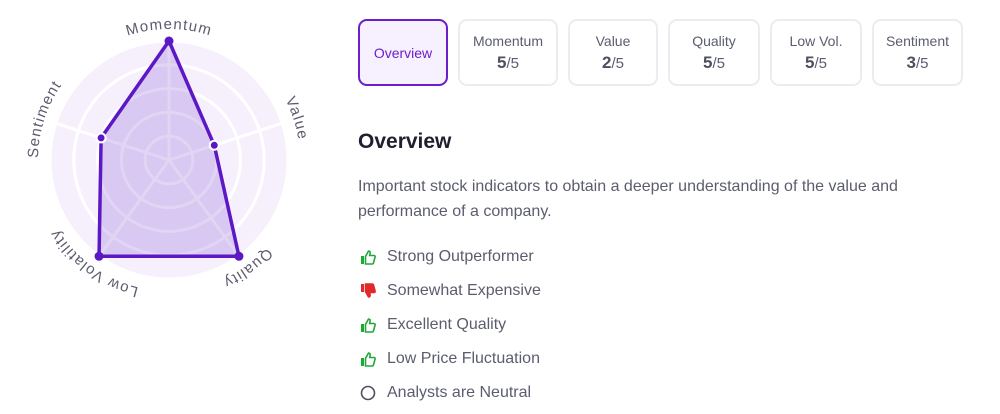 Image resolution: width=1000 pixels, height=414 pixels. What do you see at coordinates (508, 40) in the screenshot?
I see `tab-label: Momentum` at bounding box center [508, 40].